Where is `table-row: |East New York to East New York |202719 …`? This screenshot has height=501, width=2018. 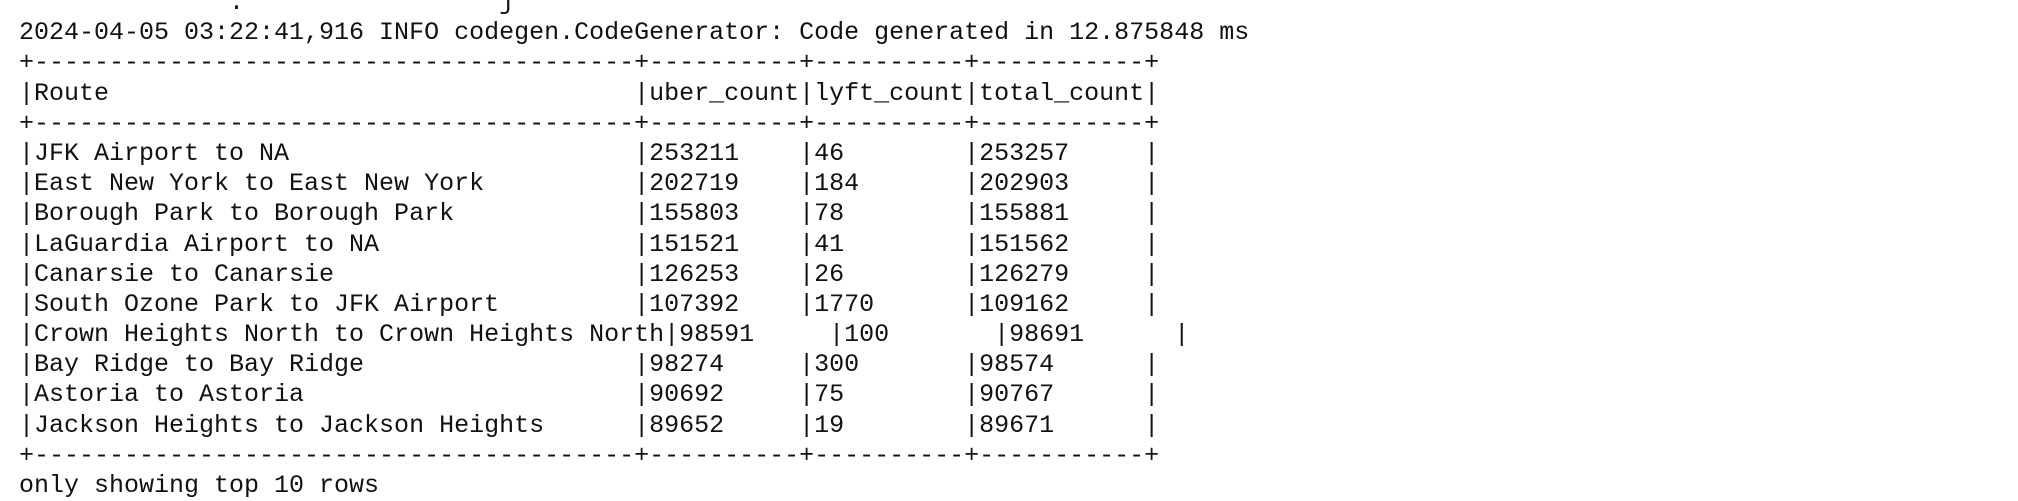 table-row: |East New York to East New York |202719 … is located at coordinates (589, 184).